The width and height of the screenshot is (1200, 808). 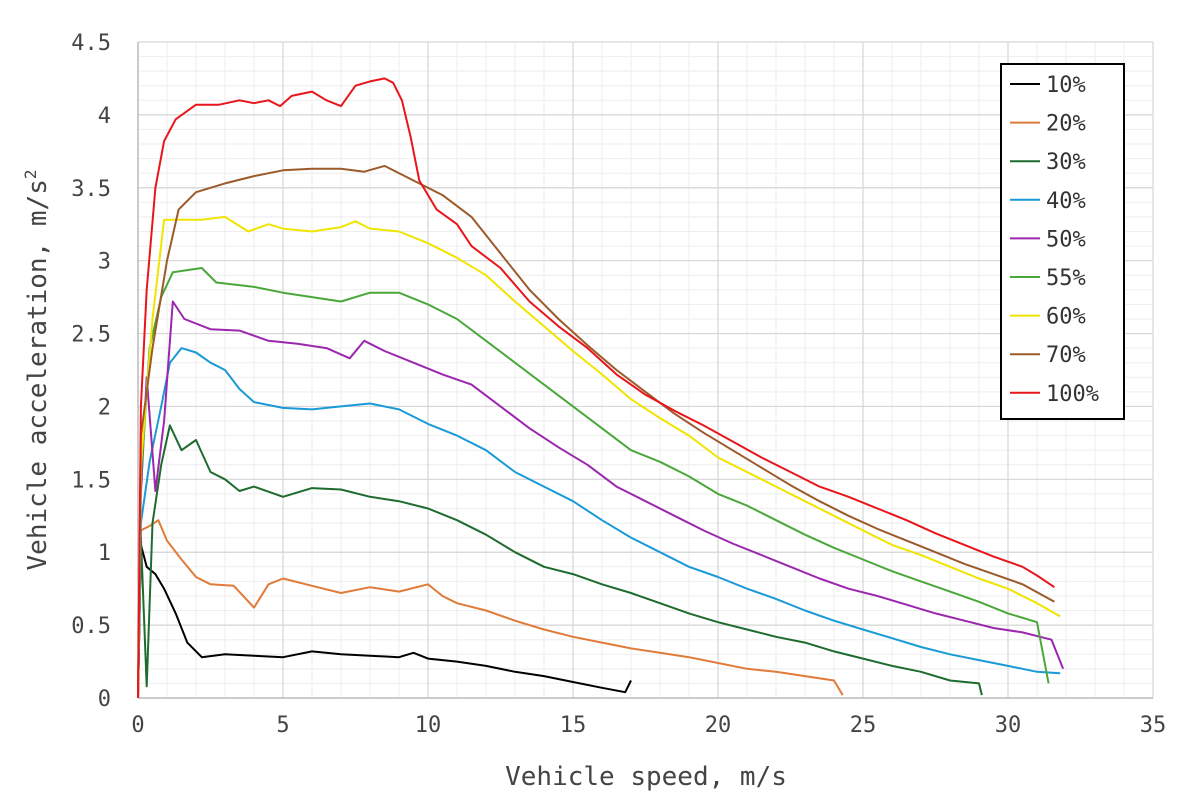 What do you see at coordinates (1066, 317) in the screenshot?
I see `legend-label: 60%` at bounding box center [1066, 317].